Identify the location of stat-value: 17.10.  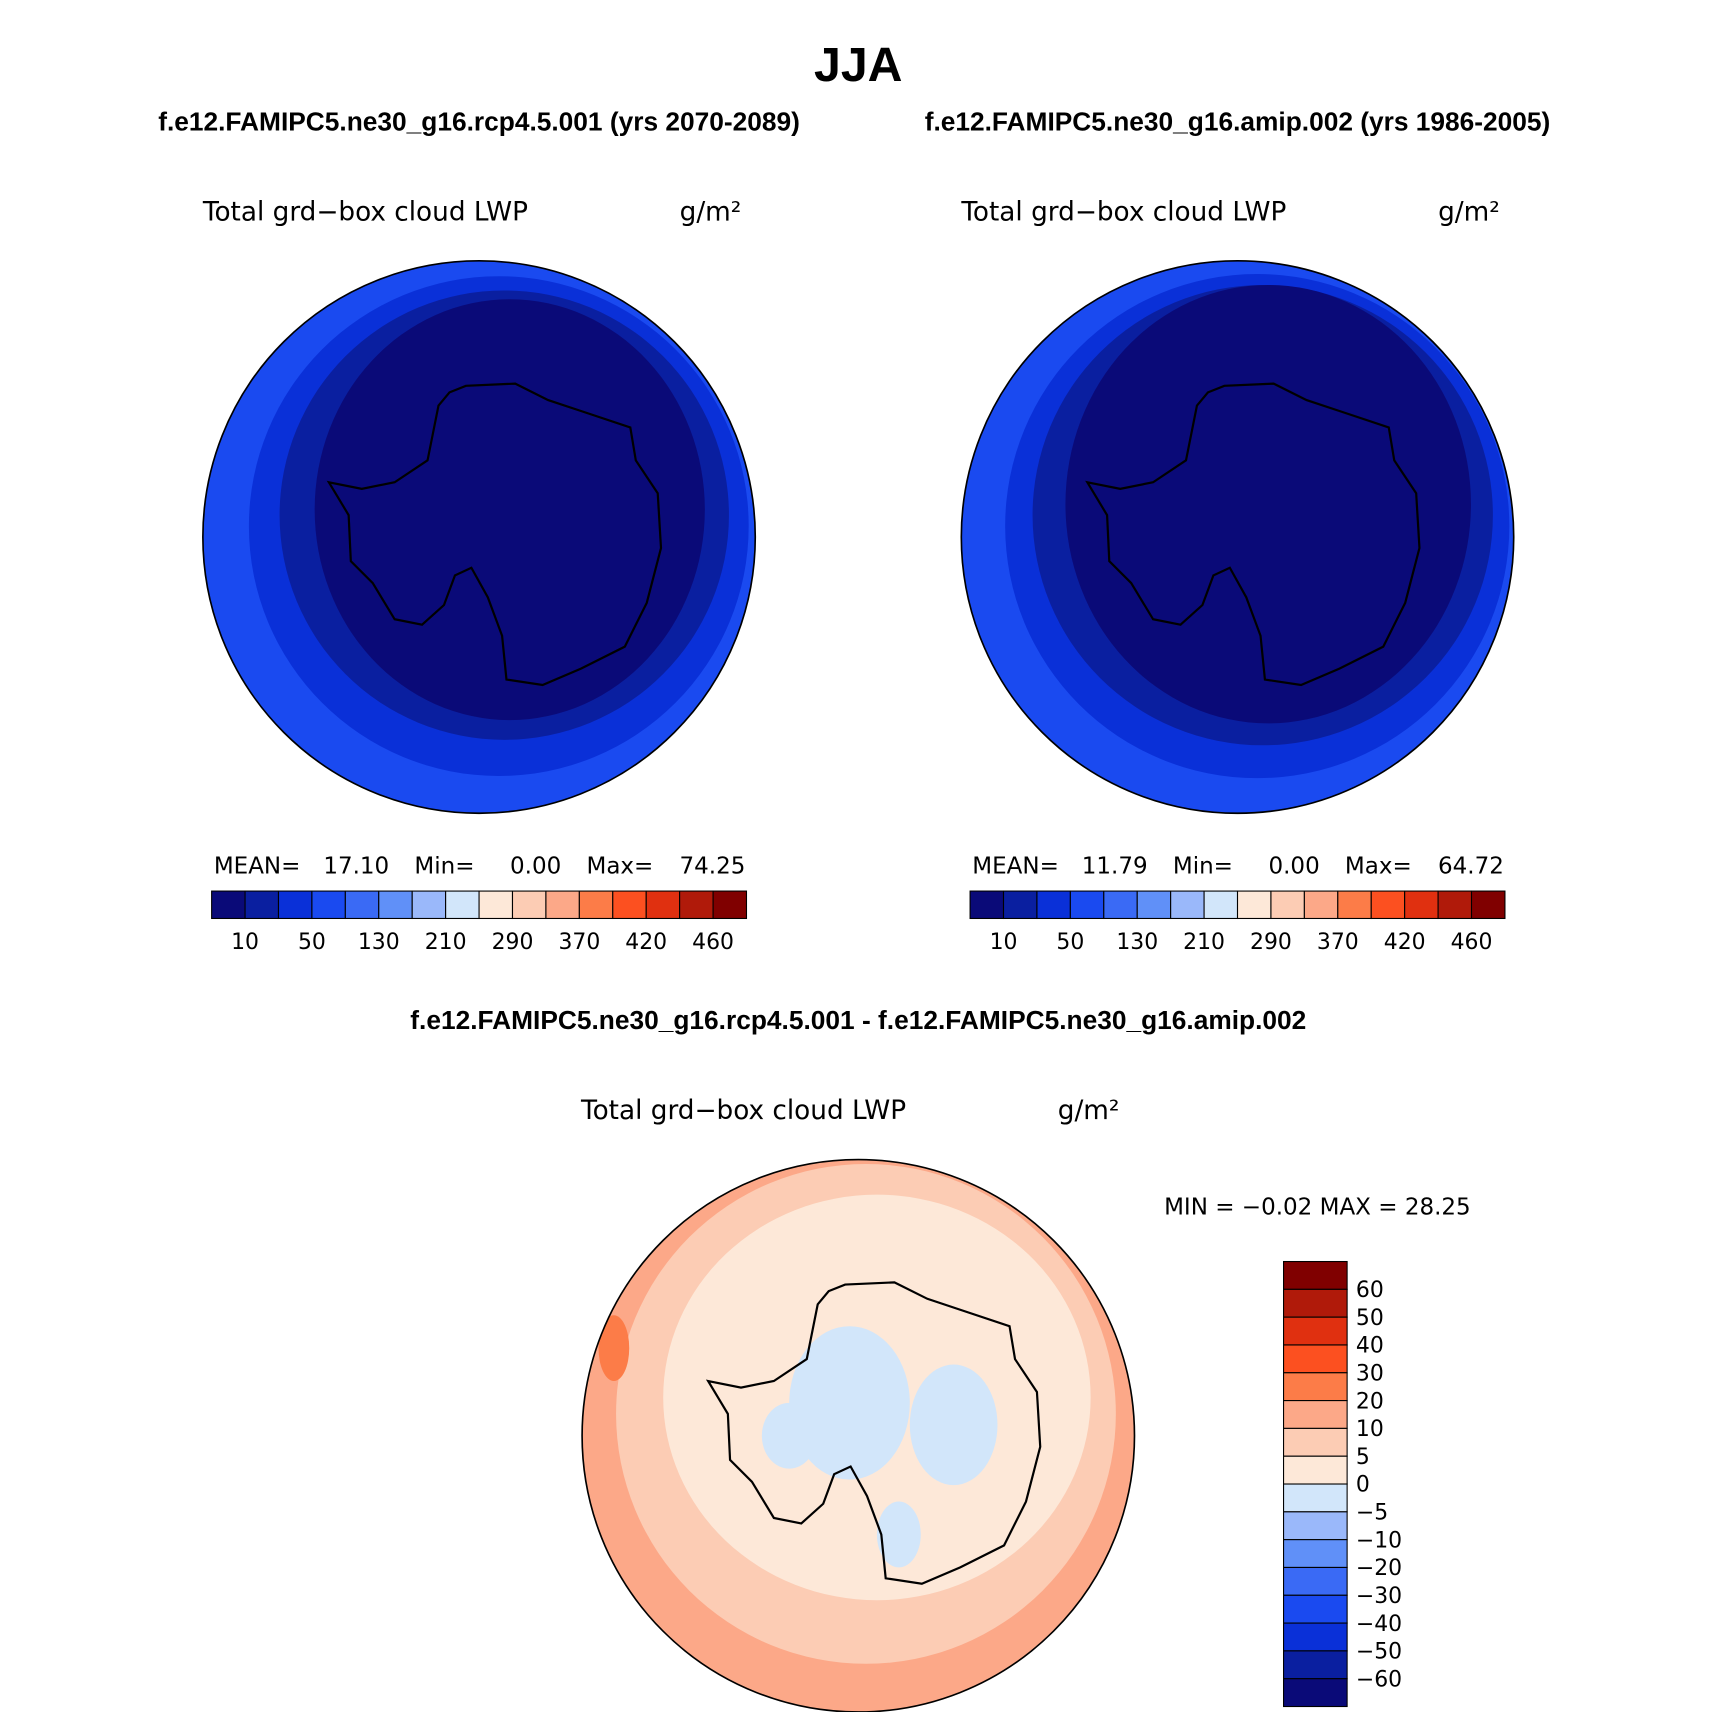
(356, 867).